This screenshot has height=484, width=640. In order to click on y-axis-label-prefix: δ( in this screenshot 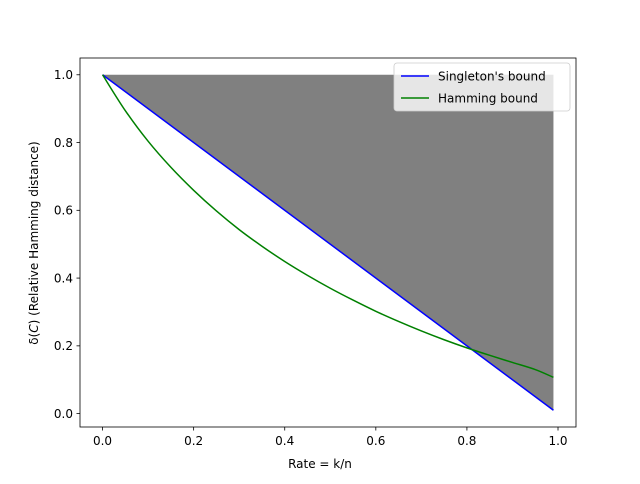, I will do `click(34, 339)`.